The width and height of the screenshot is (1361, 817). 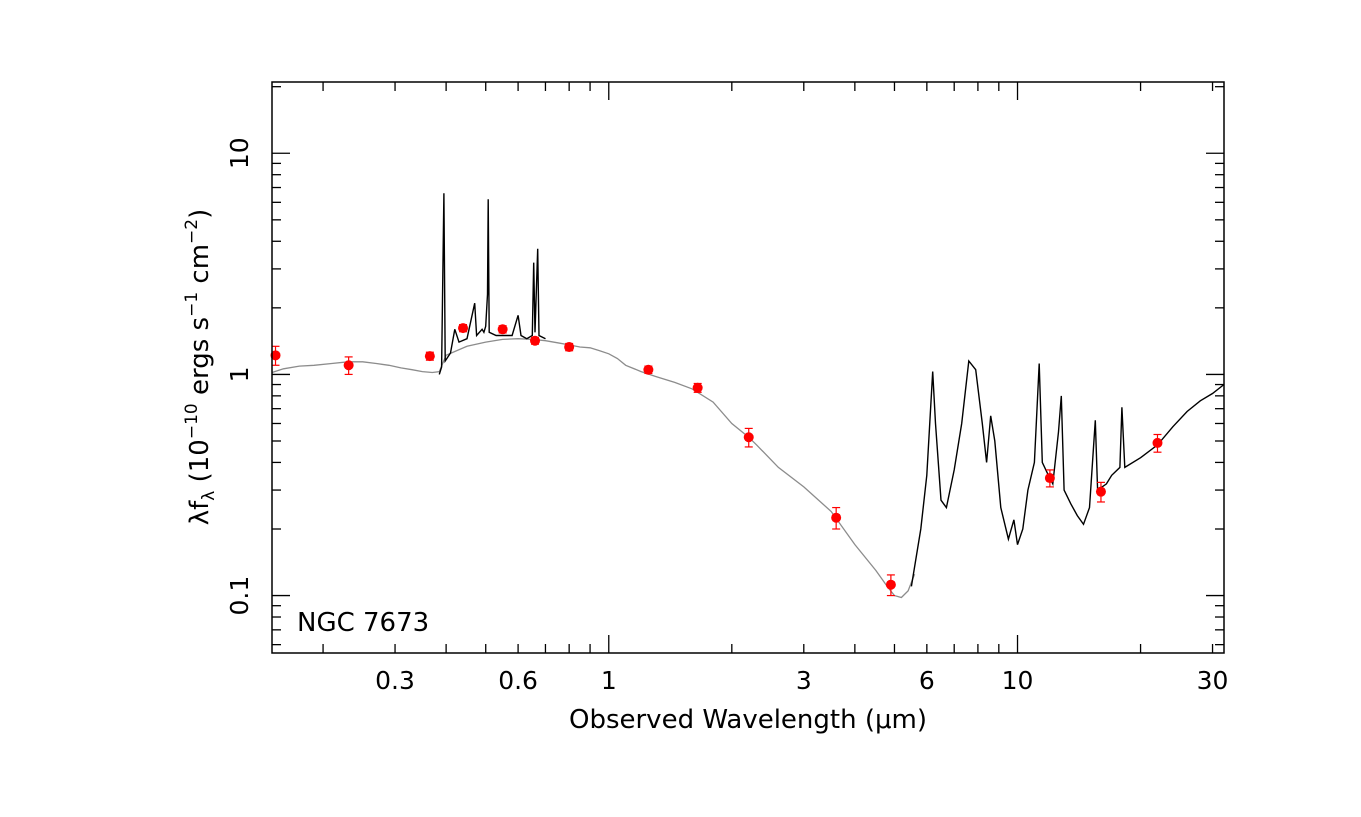 I want to click on ylabel-lambda-f: λf, so click(x=200, y=512).